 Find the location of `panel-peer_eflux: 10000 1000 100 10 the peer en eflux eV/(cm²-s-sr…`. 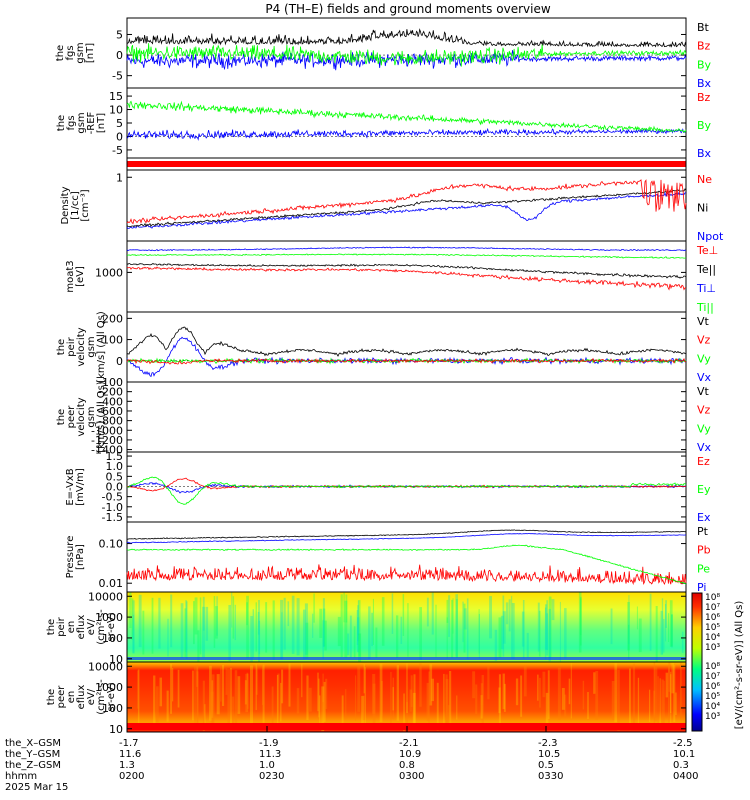

panel-peer_eflux: 10000 1000 100 10 the peer en eflux eV/(cm²-s-sr… is located at coordinates (366, 698).